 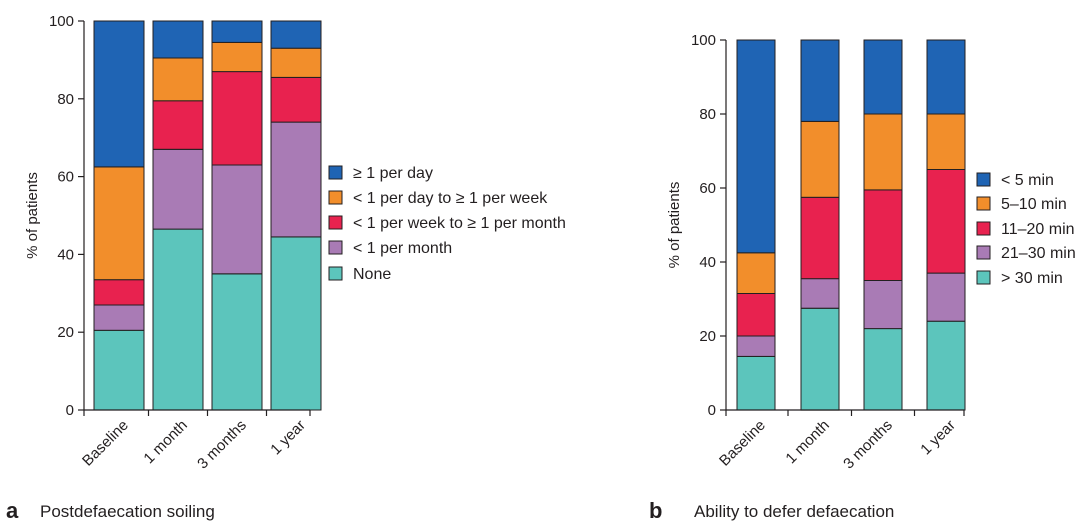 What do you see at coordinates (127, 511) in the screenshot?
I see `panel-caption: Postdefaecation soiling` at bounding box center [127, 511].